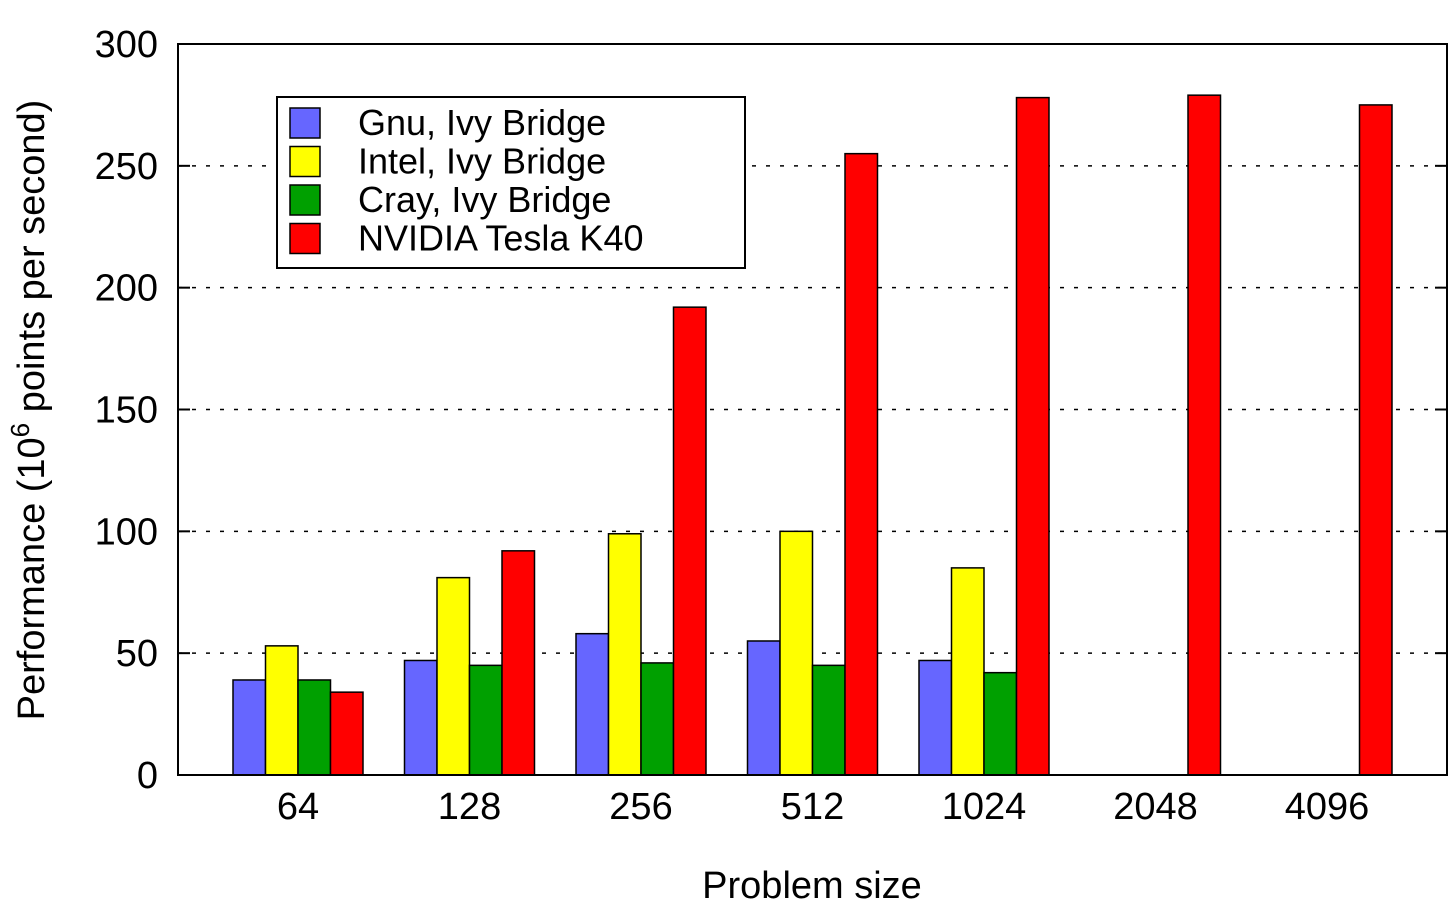  I want to click on x-axis-label: Problem size, so click(812, 884).